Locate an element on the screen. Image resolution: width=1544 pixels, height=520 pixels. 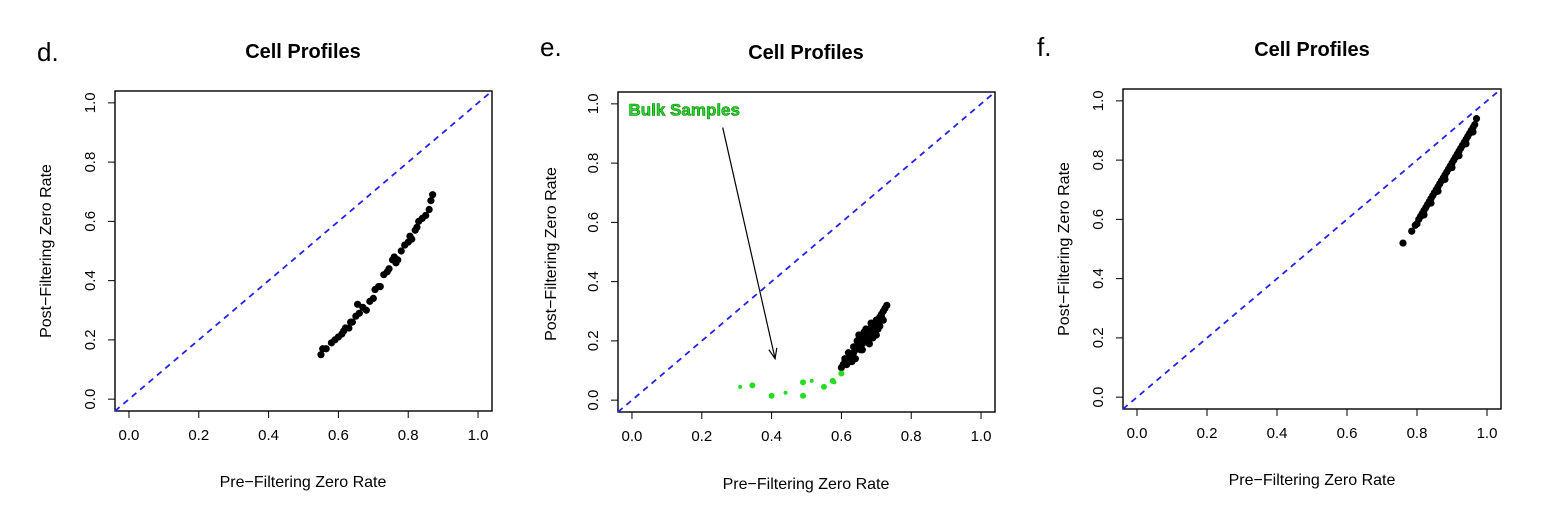
x-axis-label: Pre−Filtering Zero Rate is located at coordinates (806, 484).